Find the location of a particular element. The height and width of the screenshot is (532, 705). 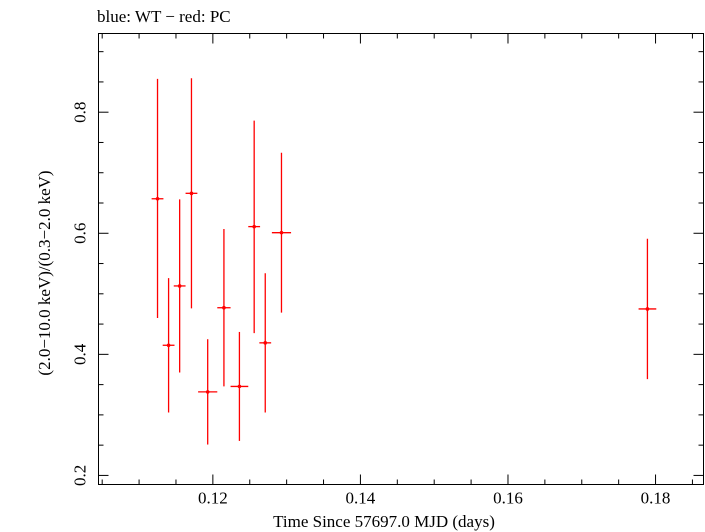

y-tick-label: 0.4 is located at coordinates (80, 354).